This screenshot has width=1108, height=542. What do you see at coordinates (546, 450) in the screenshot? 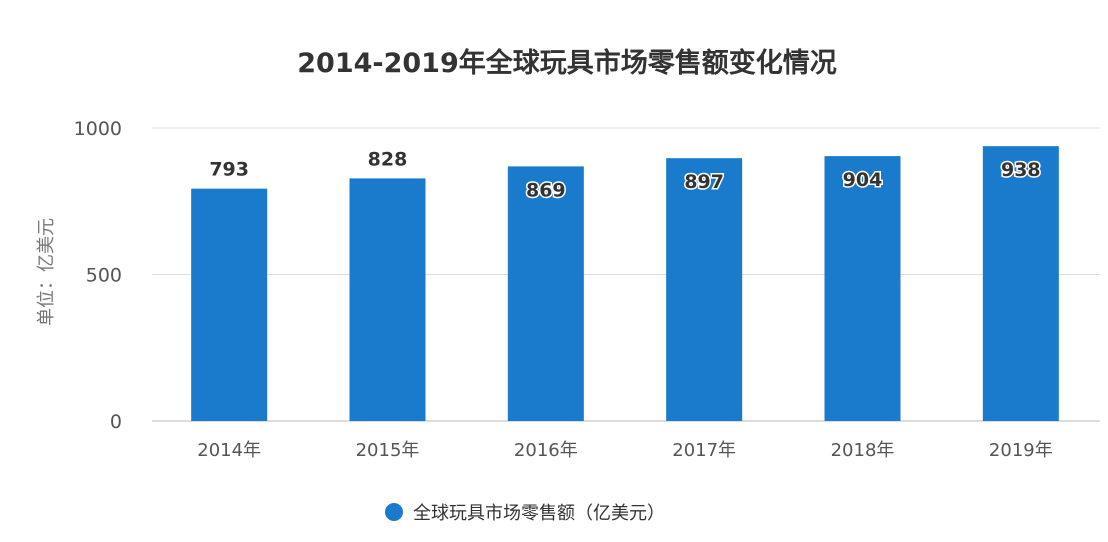
I see `x-tick-label: 2016年` at bounding box center [546, 450].